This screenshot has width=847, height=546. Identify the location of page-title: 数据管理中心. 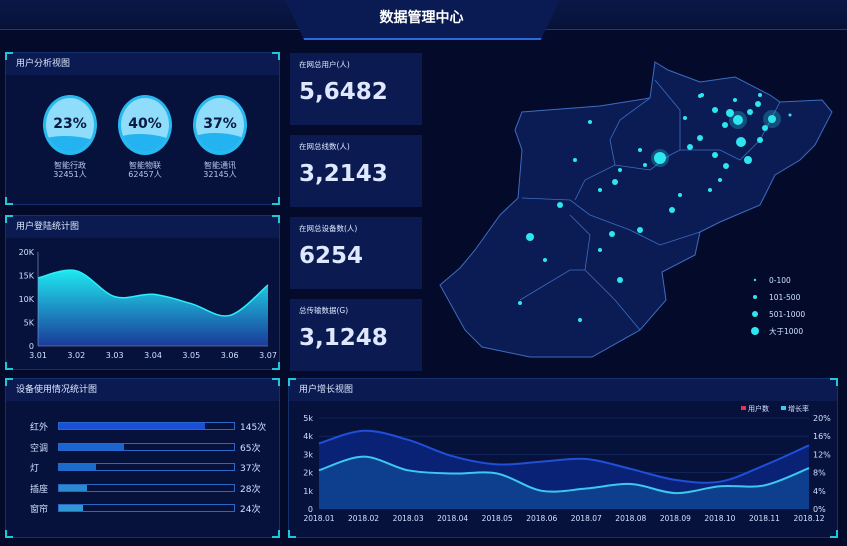
(421, 18).